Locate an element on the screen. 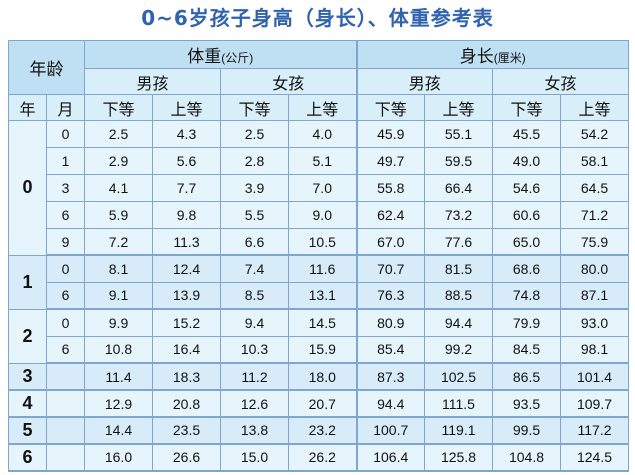 The height and width of the screenshot is (475, 635). month-cell: 9 is located at coordinates (65, 242).